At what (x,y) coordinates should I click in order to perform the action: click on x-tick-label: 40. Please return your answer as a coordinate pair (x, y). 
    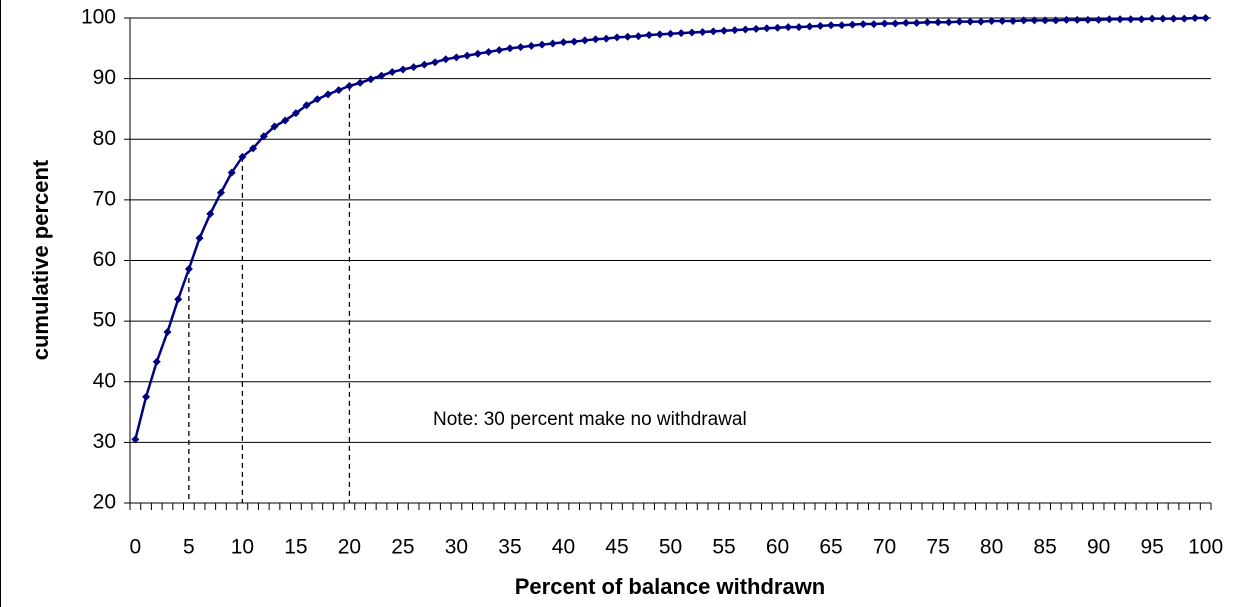
    Looking at the image, I should click on (563, 547).